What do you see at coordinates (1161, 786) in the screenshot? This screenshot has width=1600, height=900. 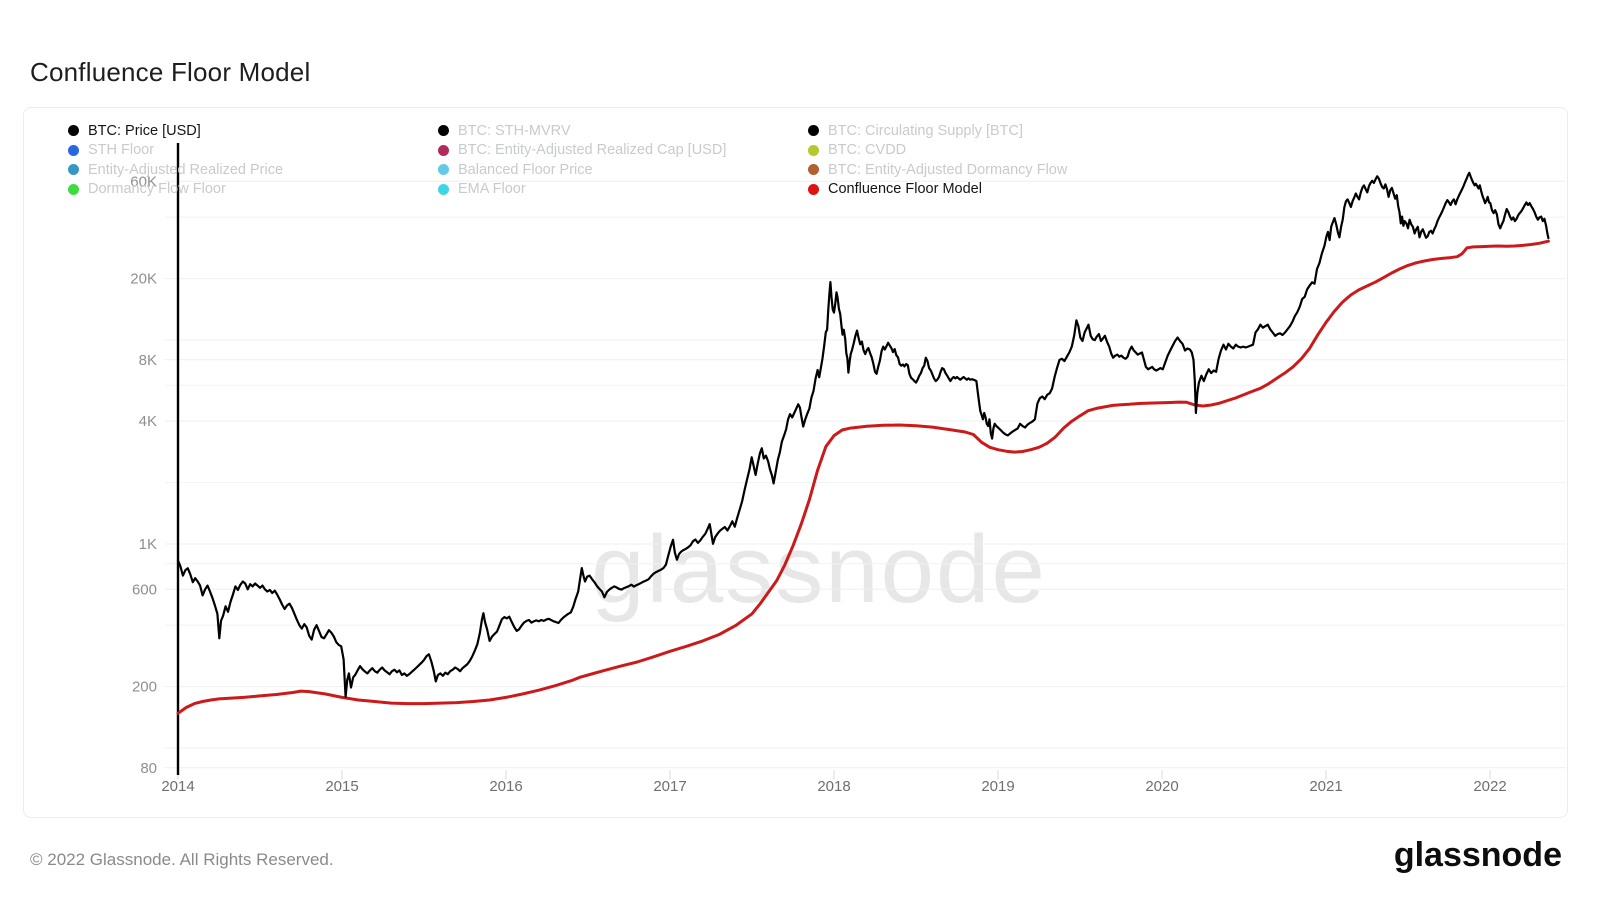 I see `x-tick-label: 2020` at bounding box center [1161, 786].